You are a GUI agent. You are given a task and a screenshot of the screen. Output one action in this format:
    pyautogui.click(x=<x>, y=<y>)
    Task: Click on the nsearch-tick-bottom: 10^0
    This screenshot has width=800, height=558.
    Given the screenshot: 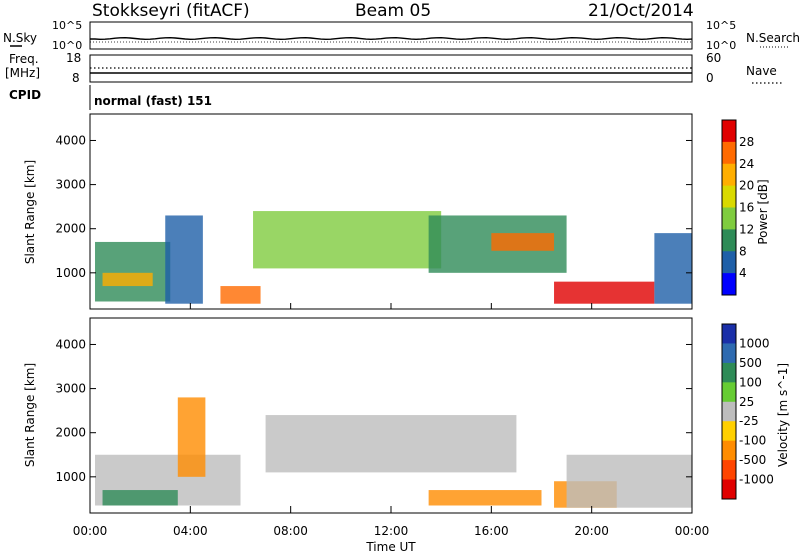 What is the action you would take?
    pyautogui.click(x=721, y=45)
    